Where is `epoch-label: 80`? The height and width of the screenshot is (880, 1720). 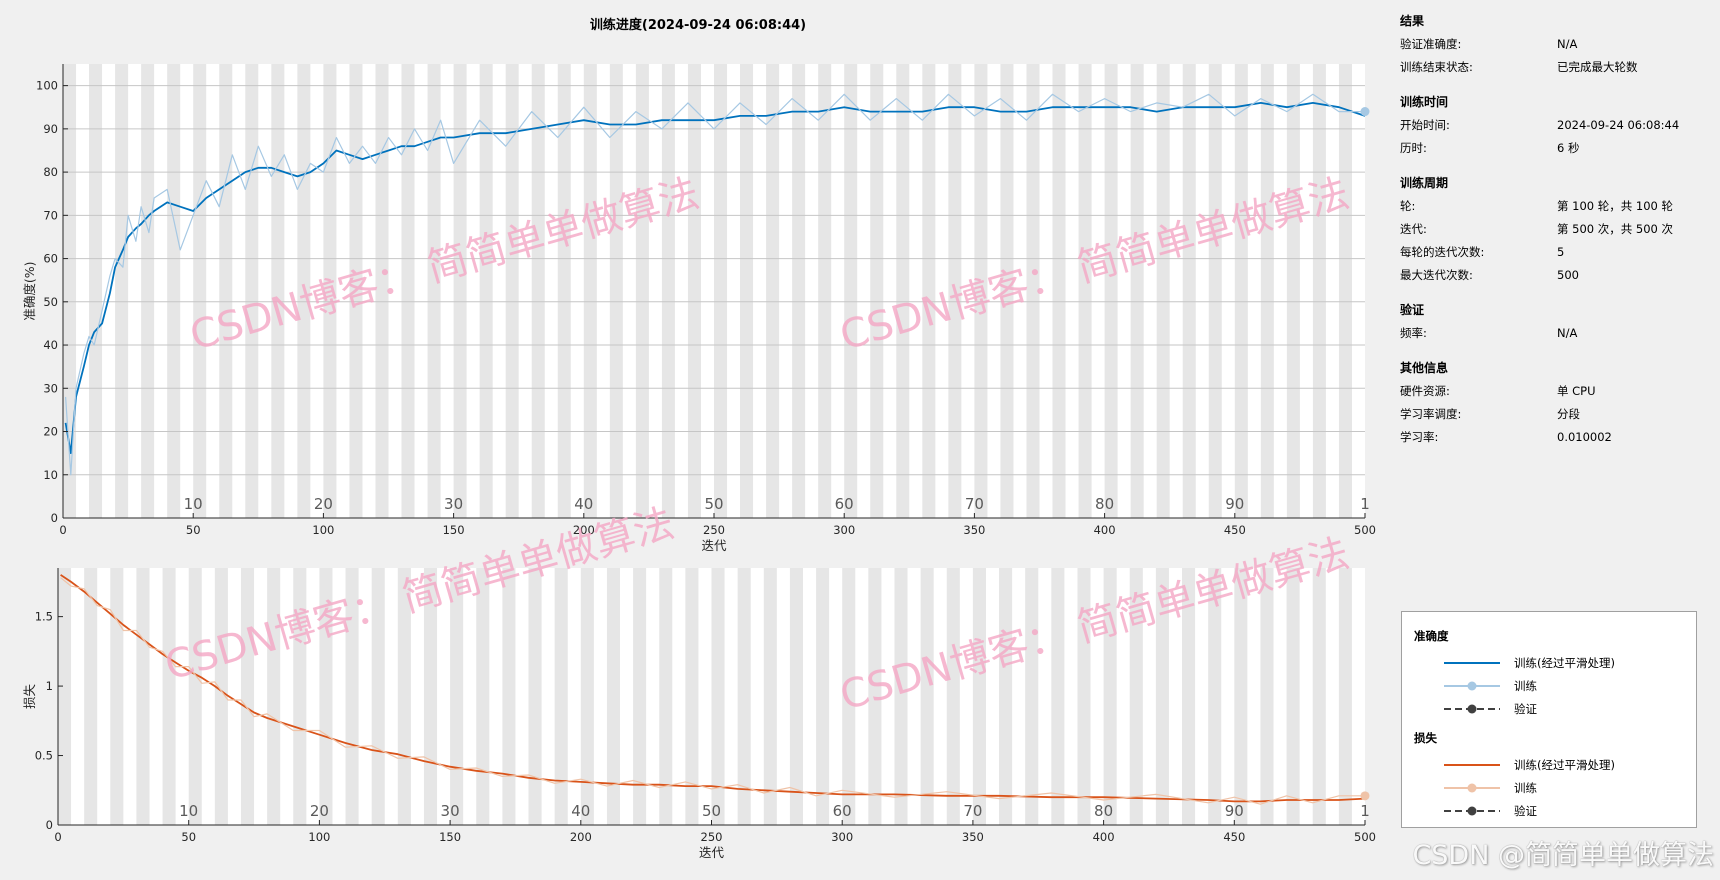
epoch-label: 80 is located at coordinates (1103, 811).